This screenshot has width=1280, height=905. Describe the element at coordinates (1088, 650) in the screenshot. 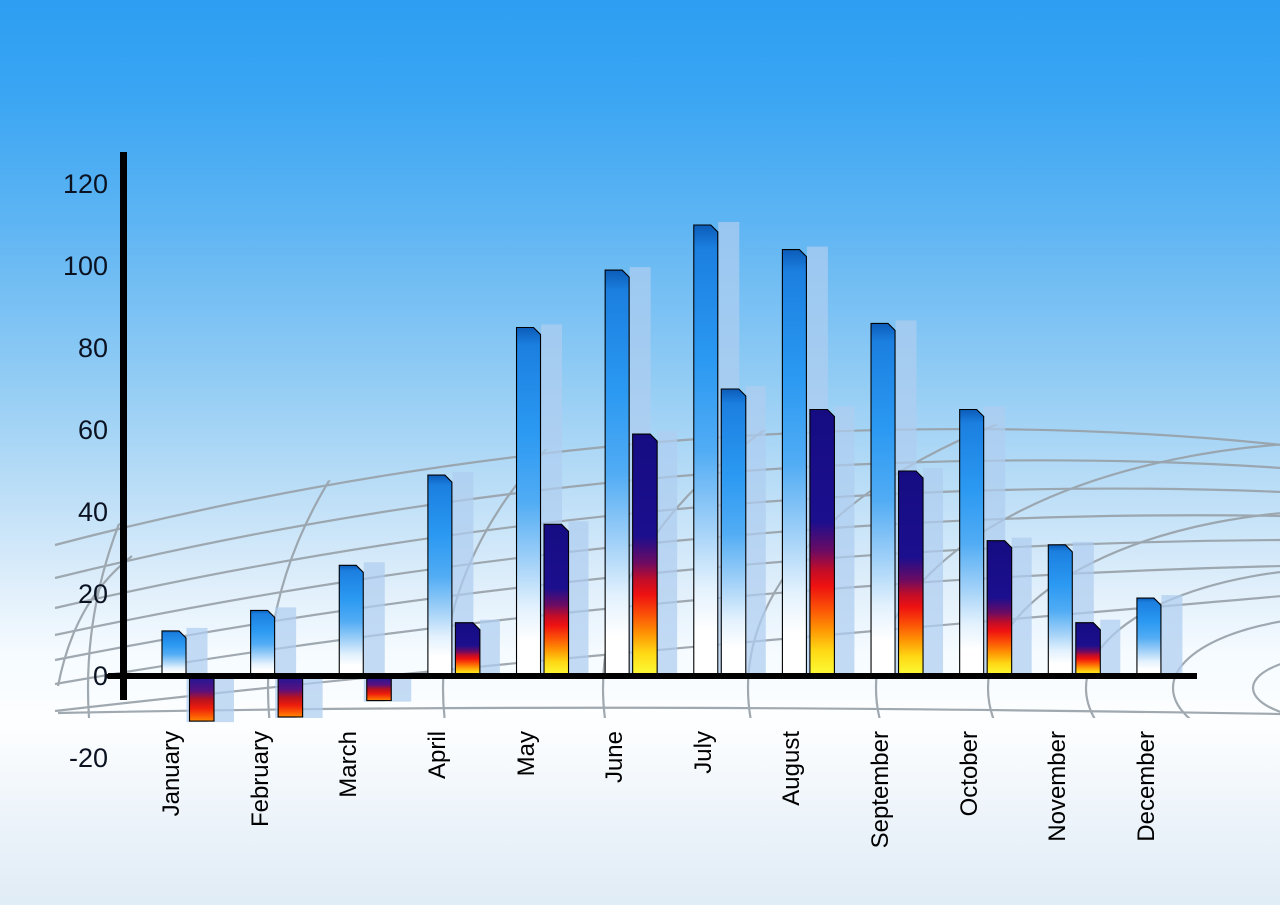

I see `bar-series2-november` at that location.